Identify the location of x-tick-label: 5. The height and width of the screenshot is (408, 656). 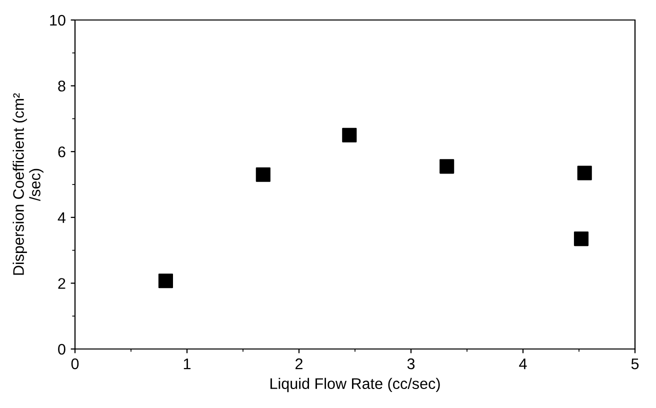
(635, 364).